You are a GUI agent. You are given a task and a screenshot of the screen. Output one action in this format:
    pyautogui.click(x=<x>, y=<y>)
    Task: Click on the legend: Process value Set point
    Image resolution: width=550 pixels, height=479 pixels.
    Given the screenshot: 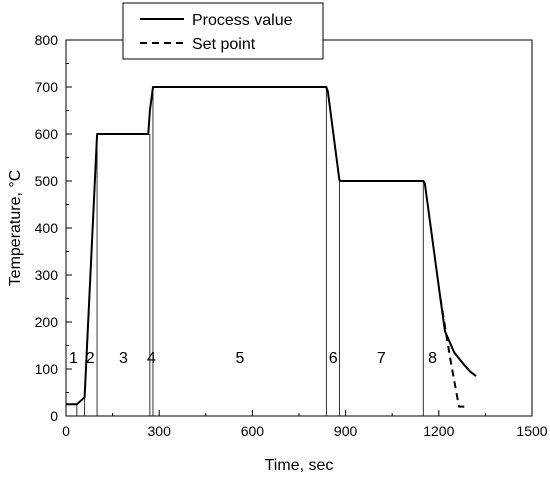 What is the action you would take?
    pyautogui.click(x=223, y=31)
    